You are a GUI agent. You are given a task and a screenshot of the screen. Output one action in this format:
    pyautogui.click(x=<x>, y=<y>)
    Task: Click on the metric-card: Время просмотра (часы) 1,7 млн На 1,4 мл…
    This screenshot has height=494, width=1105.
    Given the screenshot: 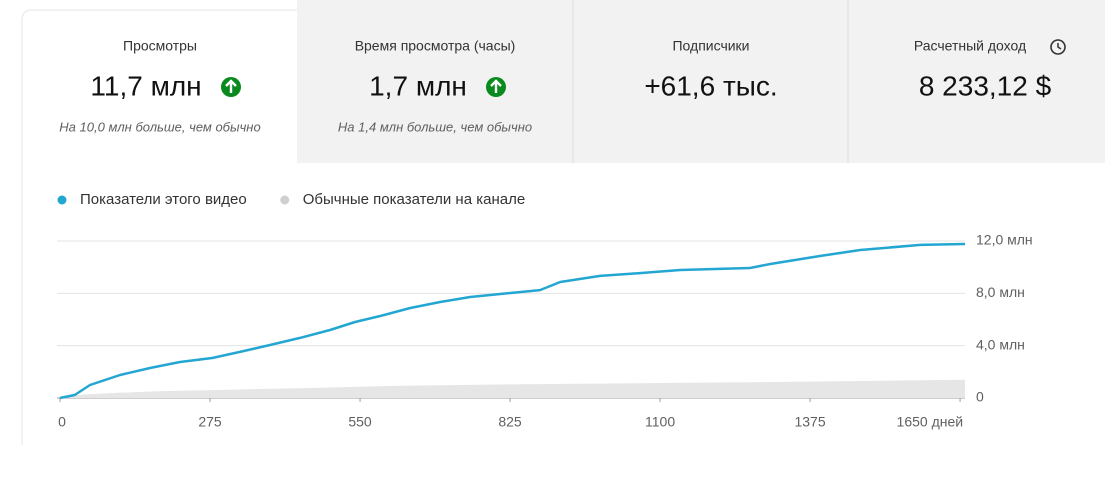 What is the action you would take?
    pyautogui.click(x=435, y=86)
    